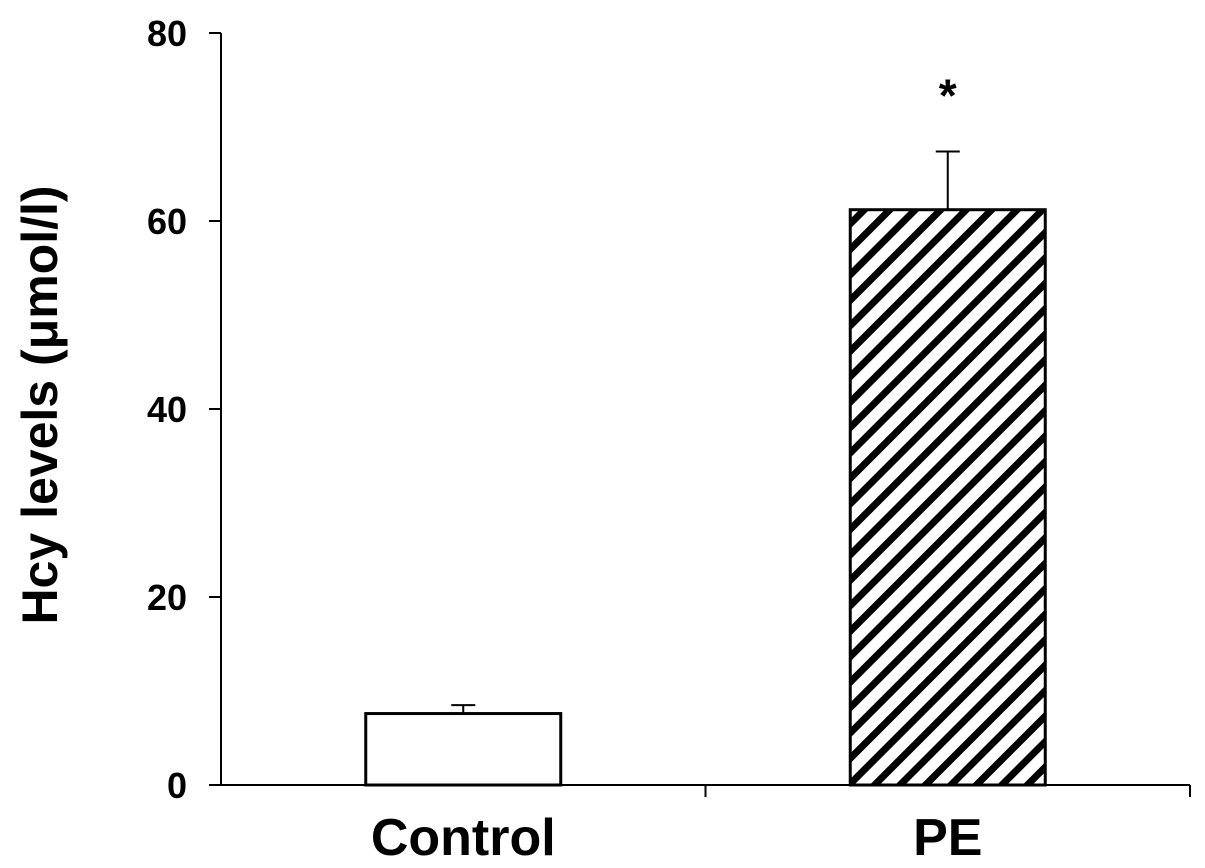  Describe the element at coordinates (177, 785) in the screenshot. I see `y-tick-label: 0` at that location.